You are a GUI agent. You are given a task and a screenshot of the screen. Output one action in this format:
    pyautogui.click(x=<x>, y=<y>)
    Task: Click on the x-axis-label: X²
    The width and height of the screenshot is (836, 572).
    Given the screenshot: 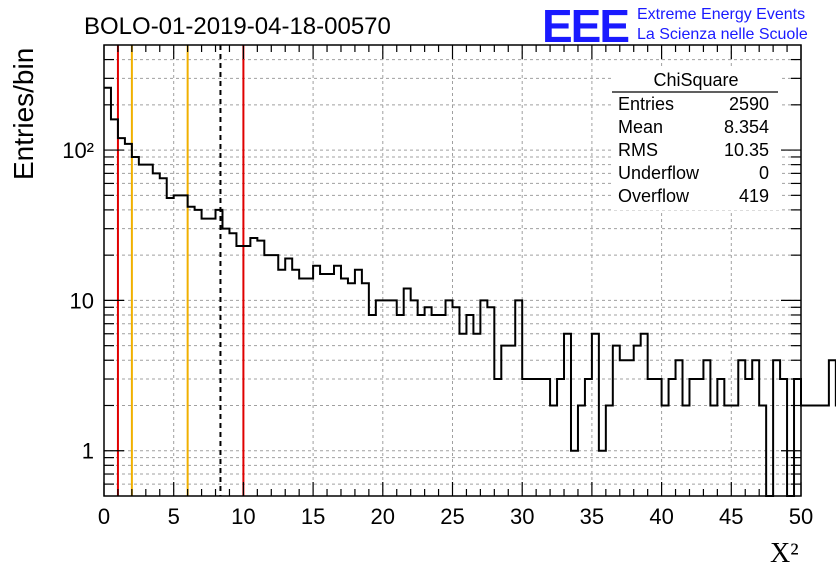 What is the action you would take?
    pyautogui.click(x=784, y=553)
    